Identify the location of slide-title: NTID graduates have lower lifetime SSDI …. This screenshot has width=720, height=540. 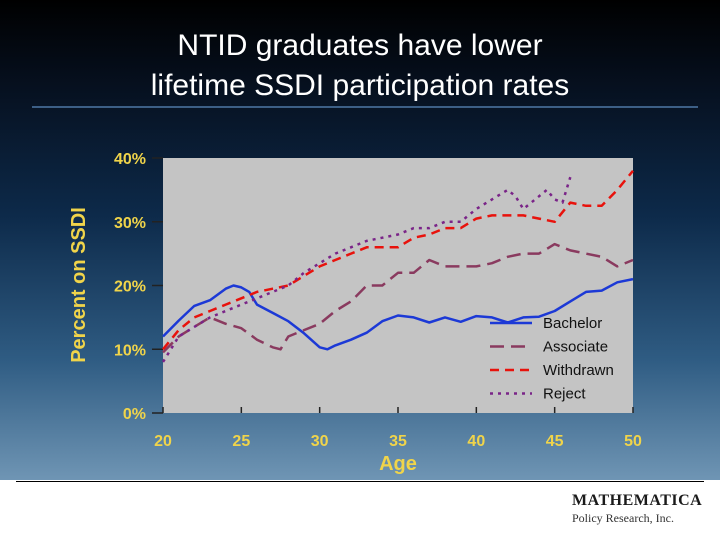
(360, 66).